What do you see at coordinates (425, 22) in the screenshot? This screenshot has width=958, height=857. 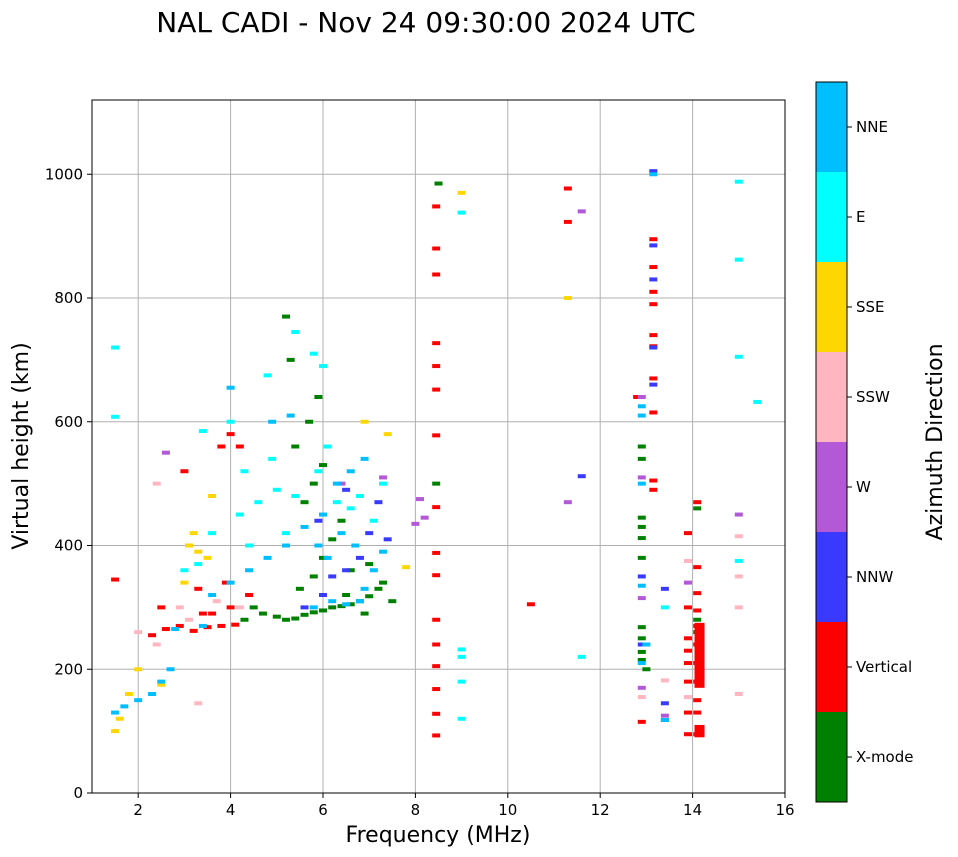 I see `chart-title: NAL CADI - Nov 24 09:30:00 2024 UTC` at bounding box center [425, 22].